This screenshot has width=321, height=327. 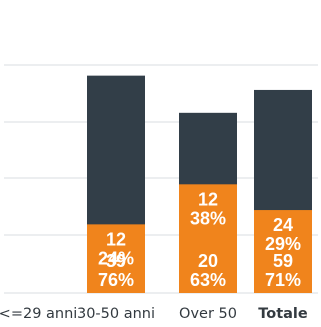 I want to click on data-label-count-totale-s1: 24, so click(x=283, y=225).